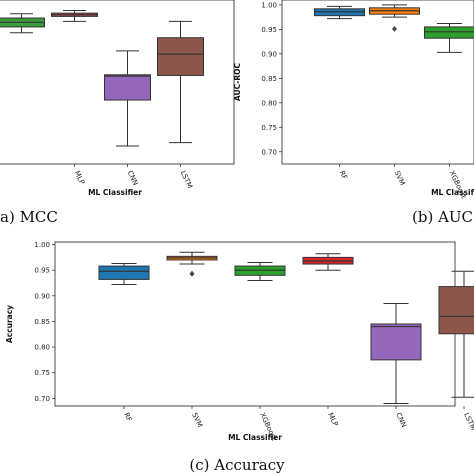 This screenshot has height=474, width=474. I want to click on plot-frame, so click(377, 82).